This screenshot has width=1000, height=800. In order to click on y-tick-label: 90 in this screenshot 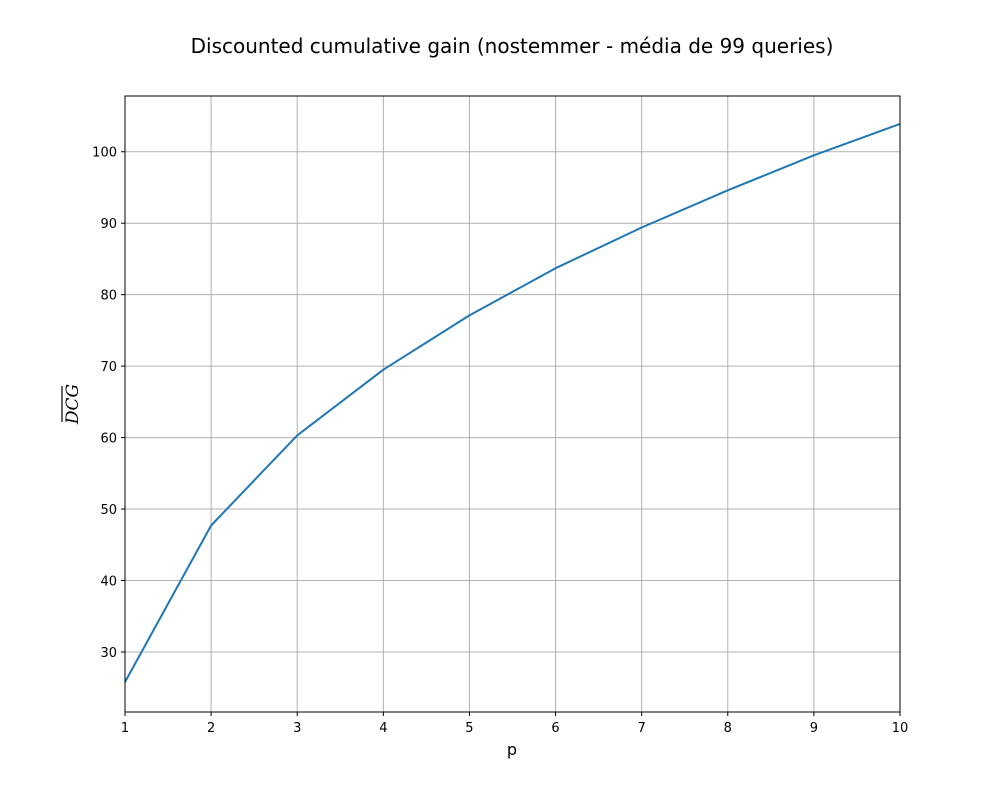, I will do `click(108, 224)`.